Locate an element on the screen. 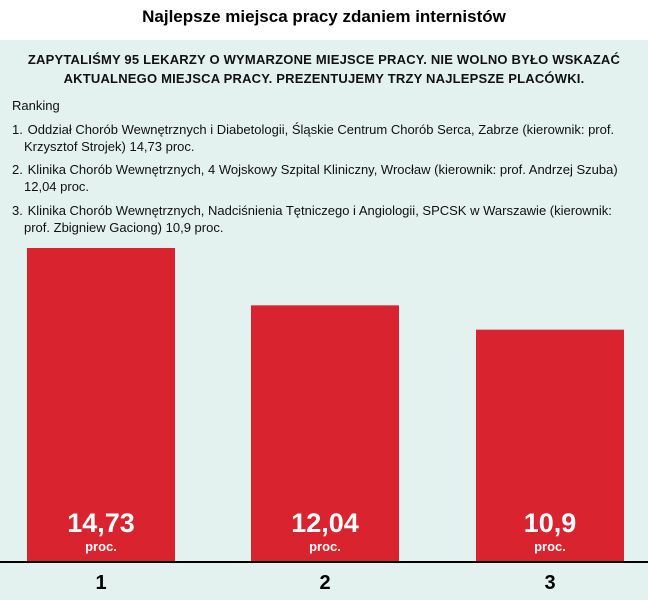 This screenshot has width=648, height=600. bar-value-label: 12,04 is located at coordinates (325, 523).